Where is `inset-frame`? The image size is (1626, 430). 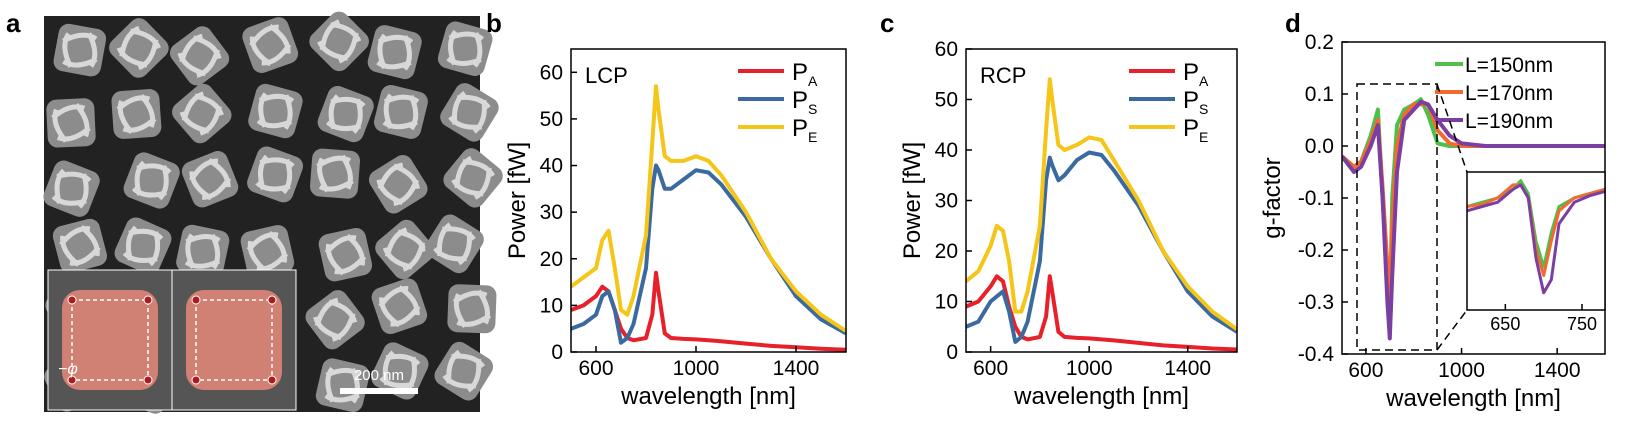 inset-frame is located at coordinates (234, 340).